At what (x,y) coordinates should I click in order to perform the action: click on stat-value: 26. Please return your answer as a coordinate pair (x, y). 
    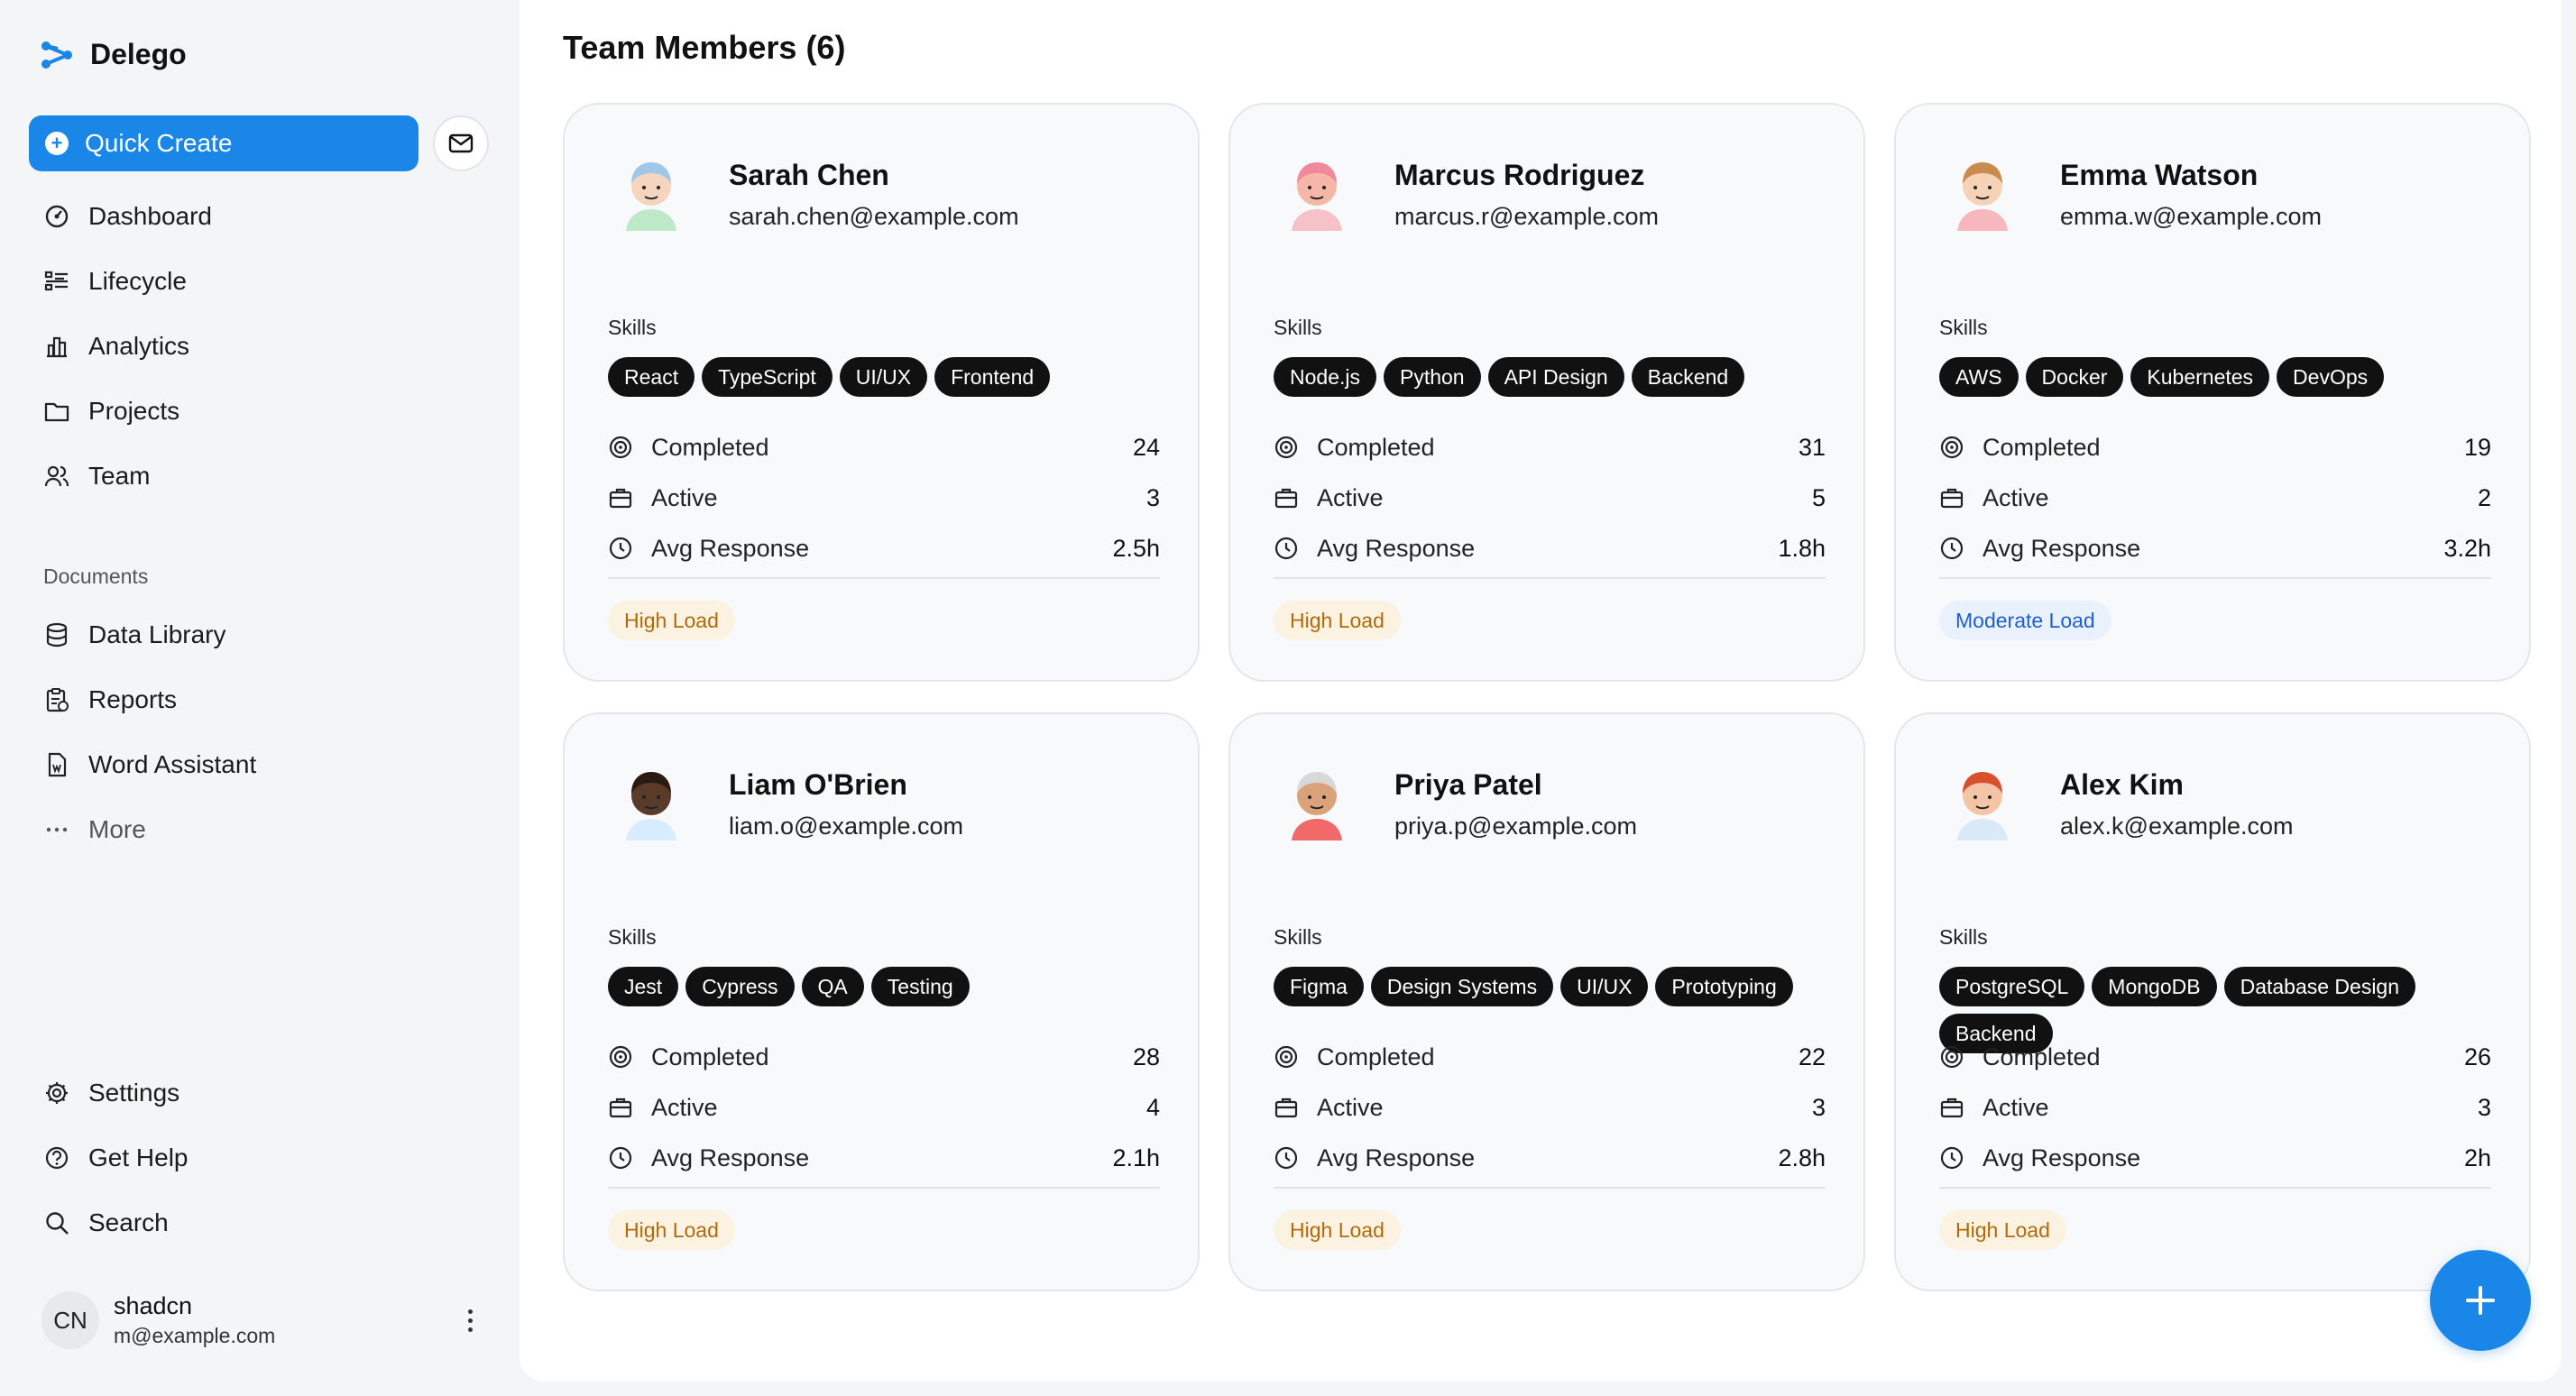
    Looking at the image, I should click on (2477, 1056).